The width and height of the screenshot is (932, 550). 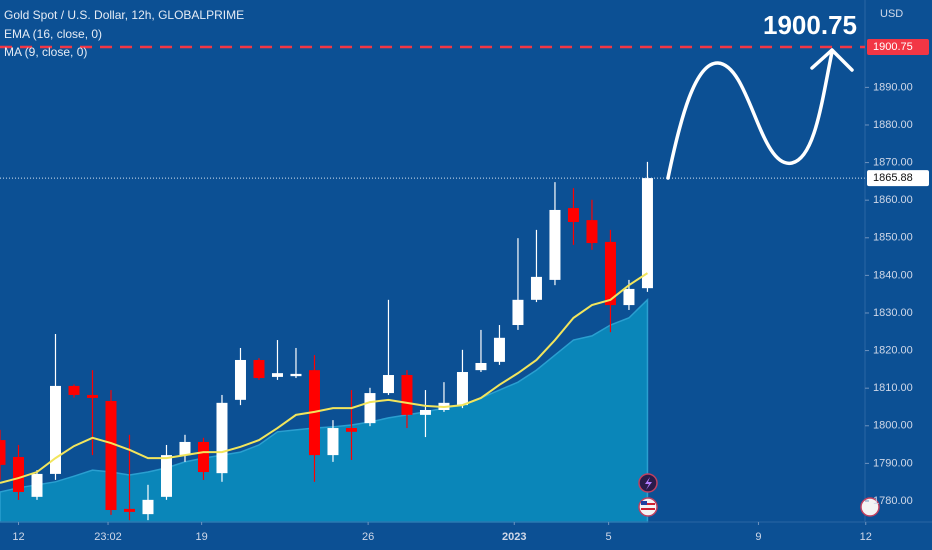 I want to click on y-tick-label: 1860.00, so click(x=893, y=200).